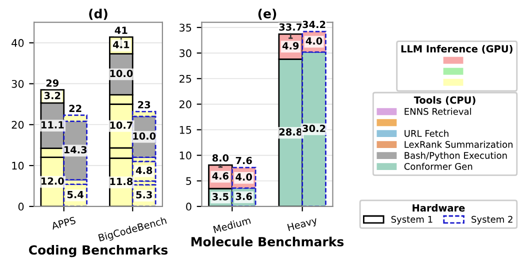 The height and width of the screenshot is (263, 524). What do you see at coordinates (144, 194) in the screenshot?
I see `data-label: 5.3` at bounding box center [144, 194].